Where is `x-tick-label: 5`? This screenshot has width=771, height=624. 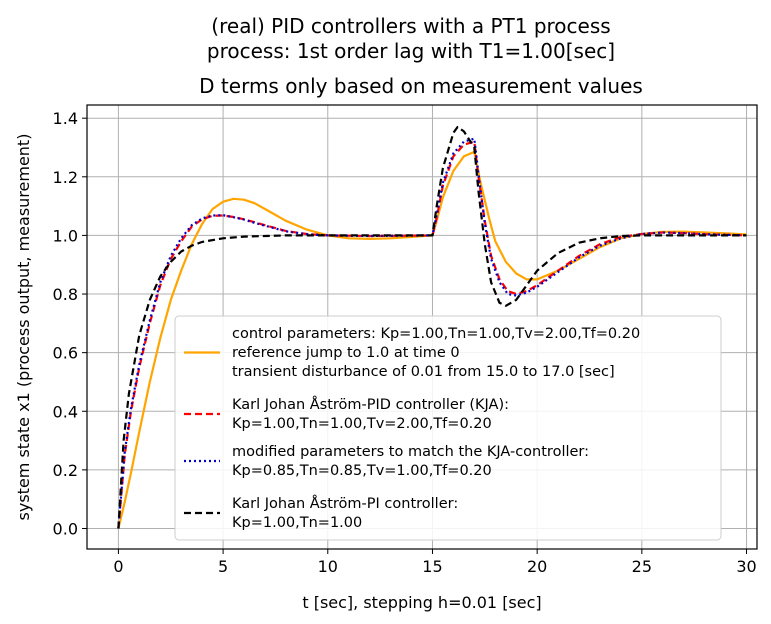 x-tick-label: 5 is located at coordinates (223, 566).